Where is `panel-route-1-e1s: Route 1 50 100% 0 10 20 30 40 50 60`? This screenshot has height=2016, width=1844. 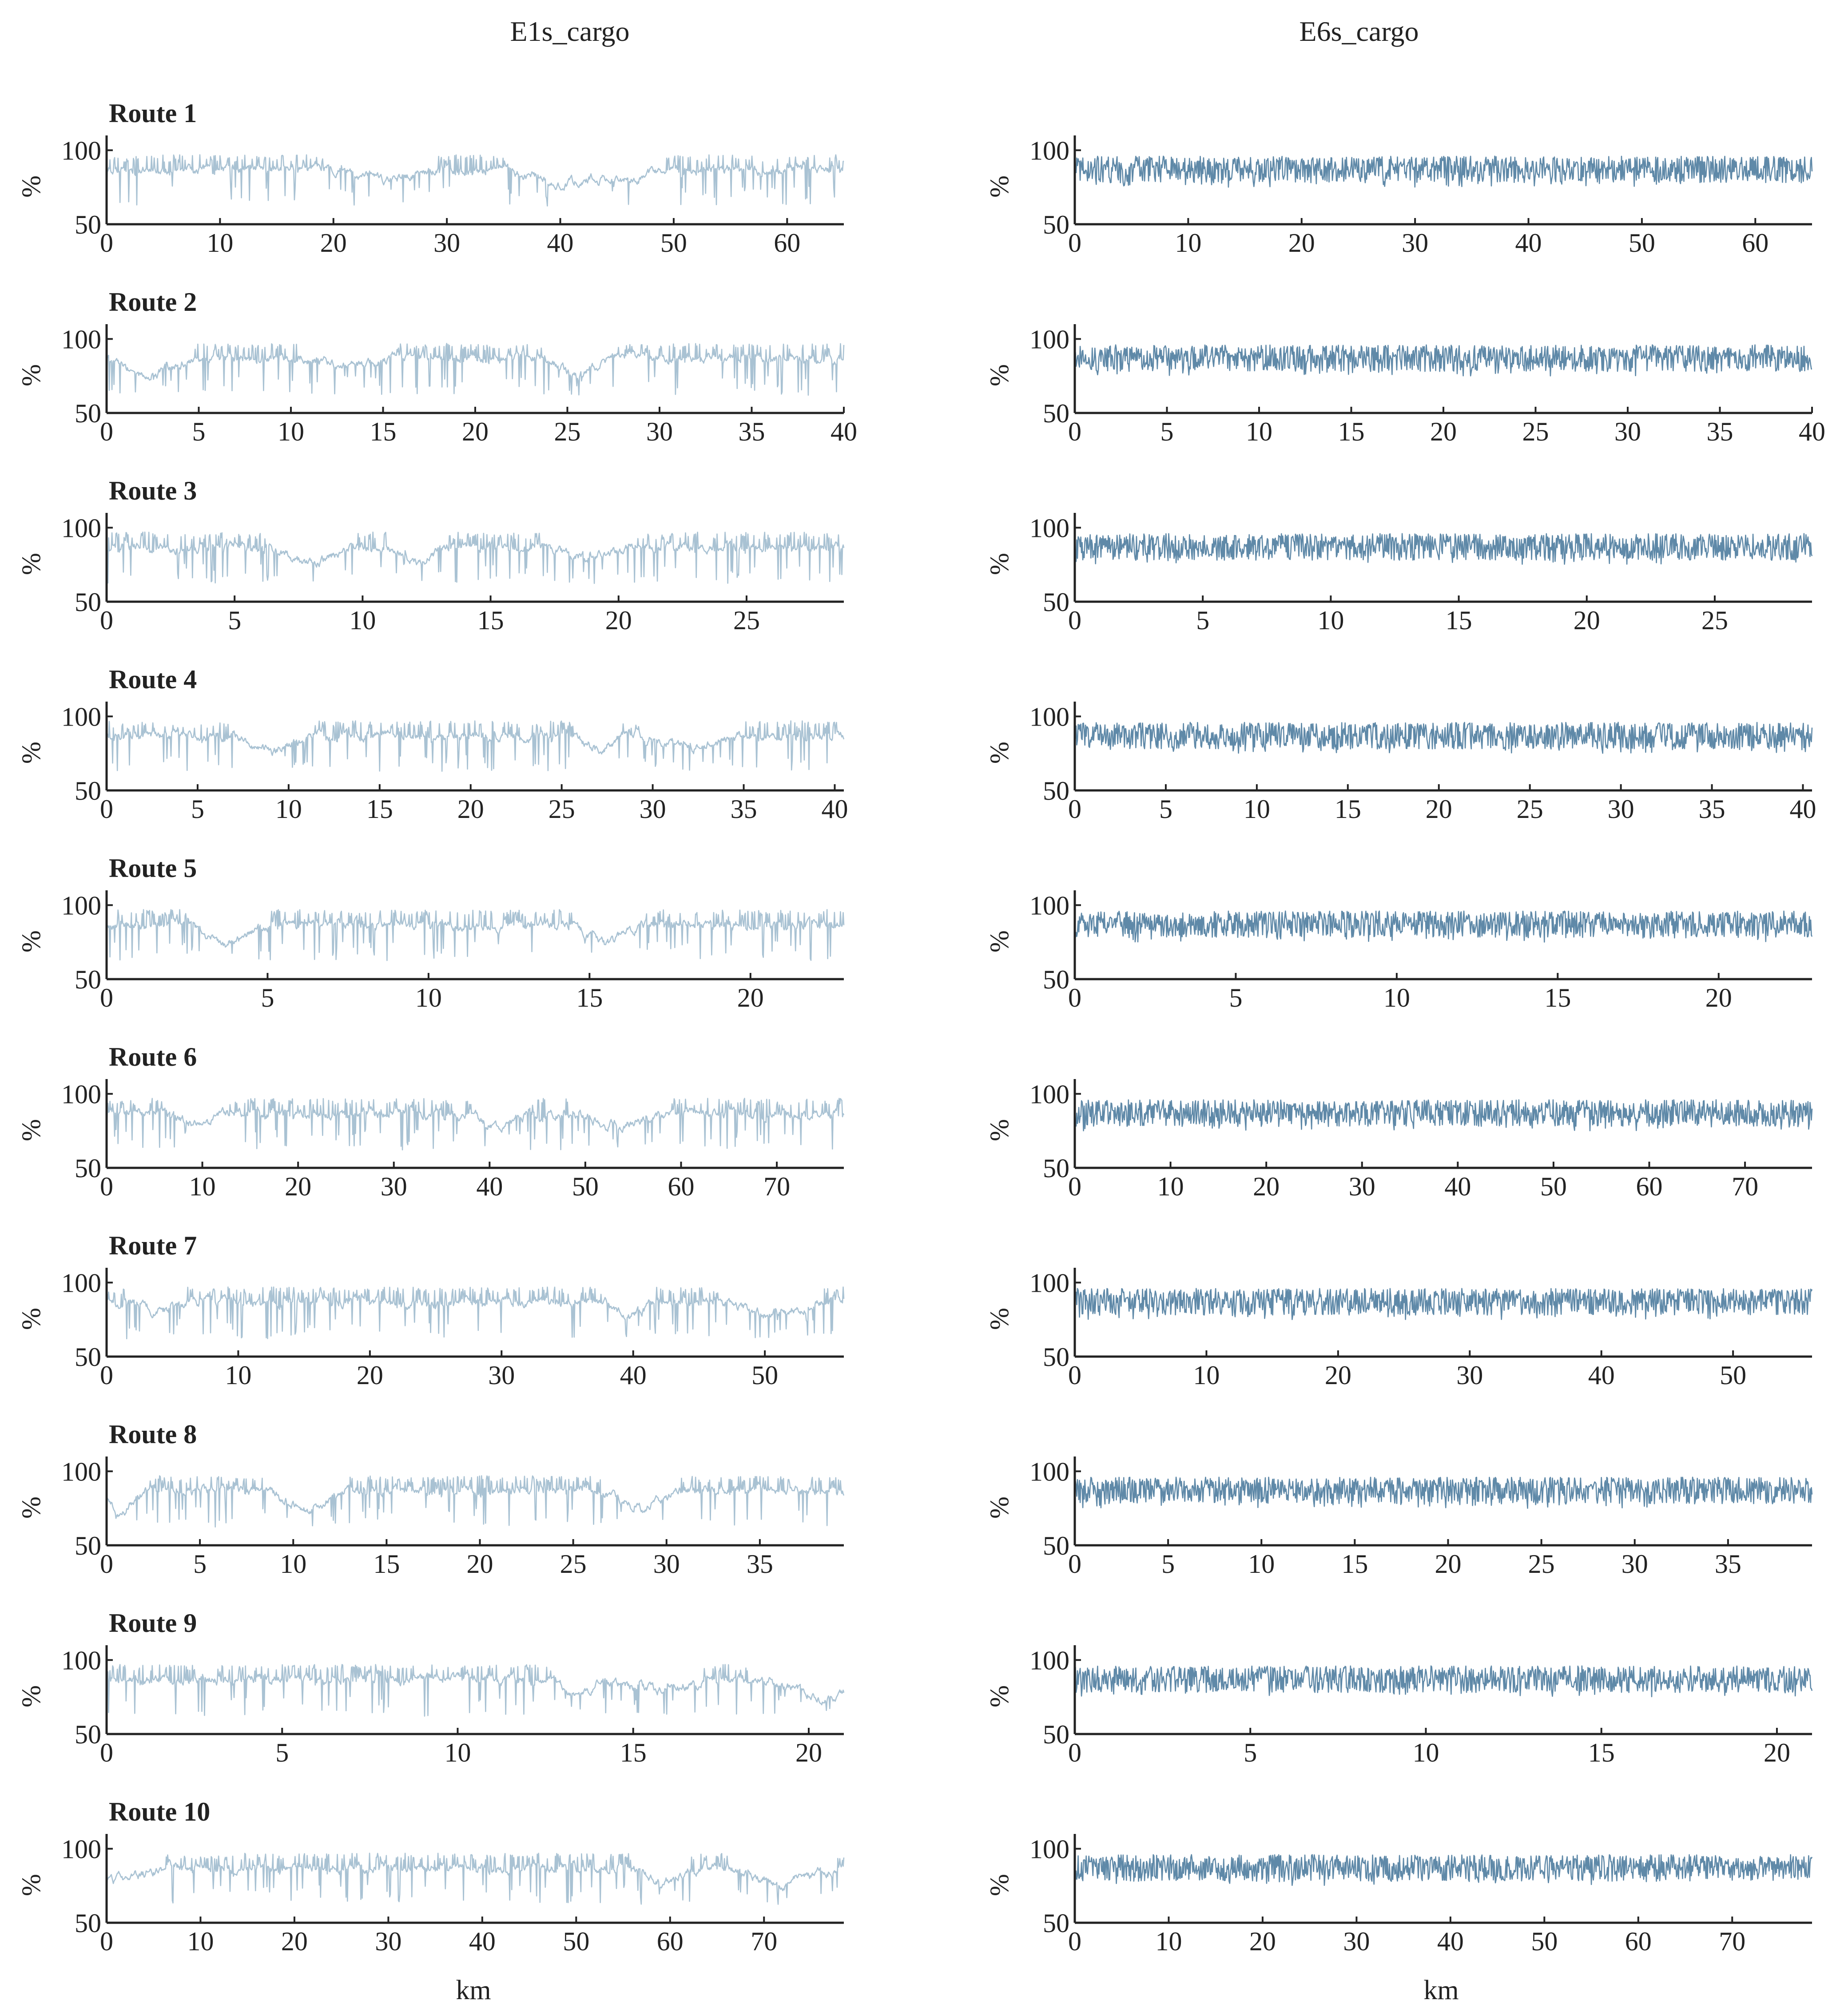
panel-route-1-e1s: Route 1 50 100% 0 10 20 30 40 50 60 is located at coordinates (430, 178).